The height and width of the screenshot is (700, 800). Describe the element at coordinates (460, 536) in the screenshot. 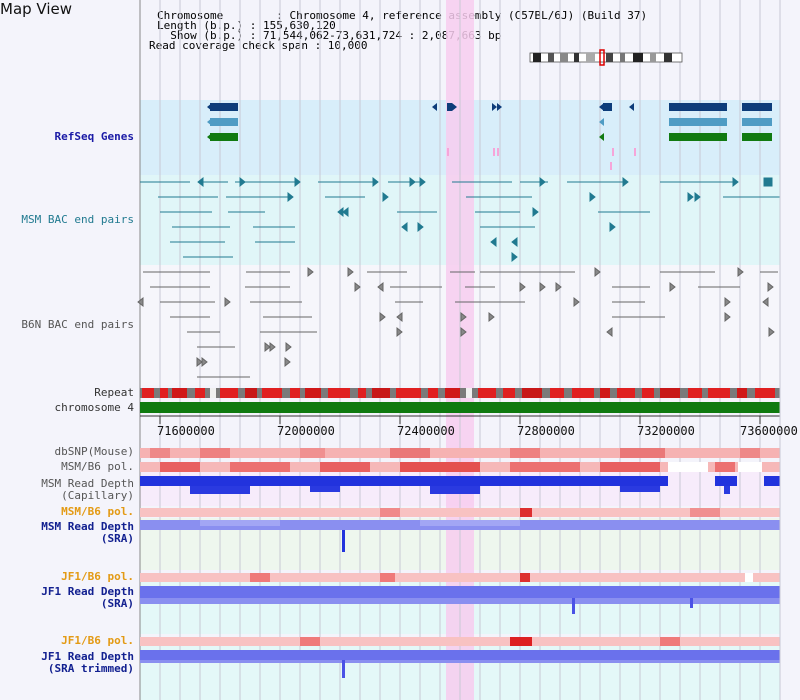

I see `msm-sra-depth-track` at that location.